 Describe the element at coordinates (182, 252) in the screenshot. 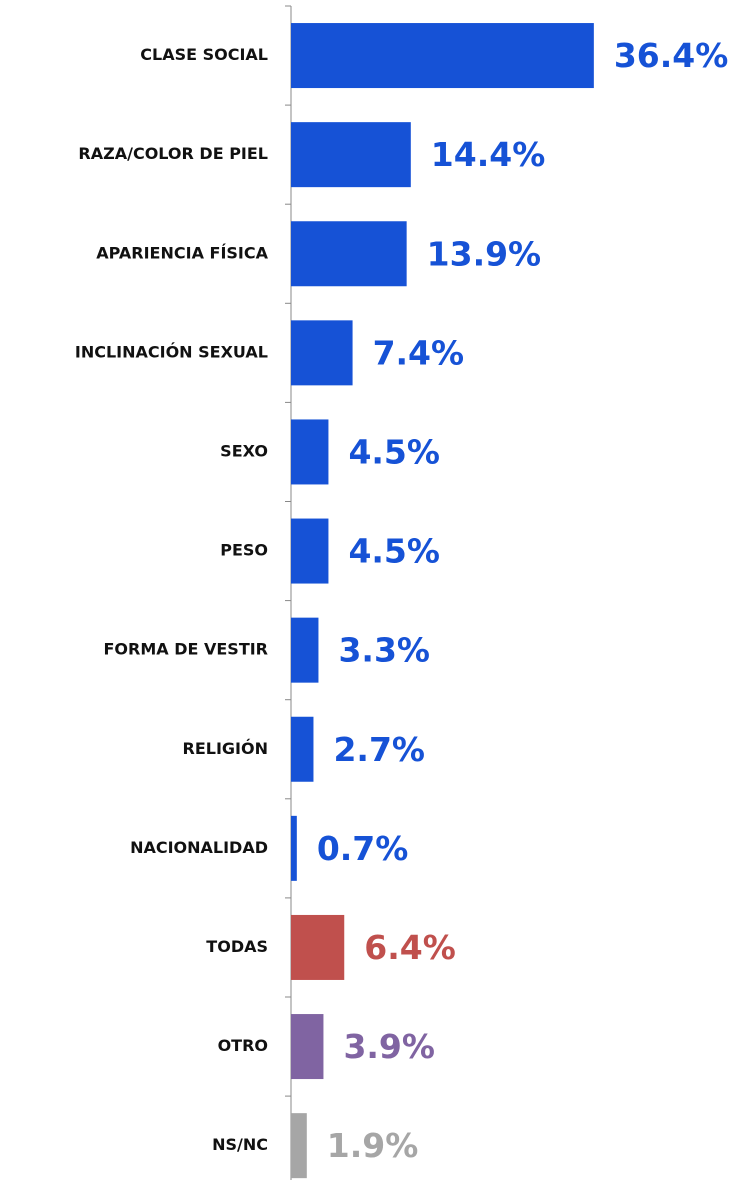

I see `category-label: APARIENCIA FÍSICA` at that location.